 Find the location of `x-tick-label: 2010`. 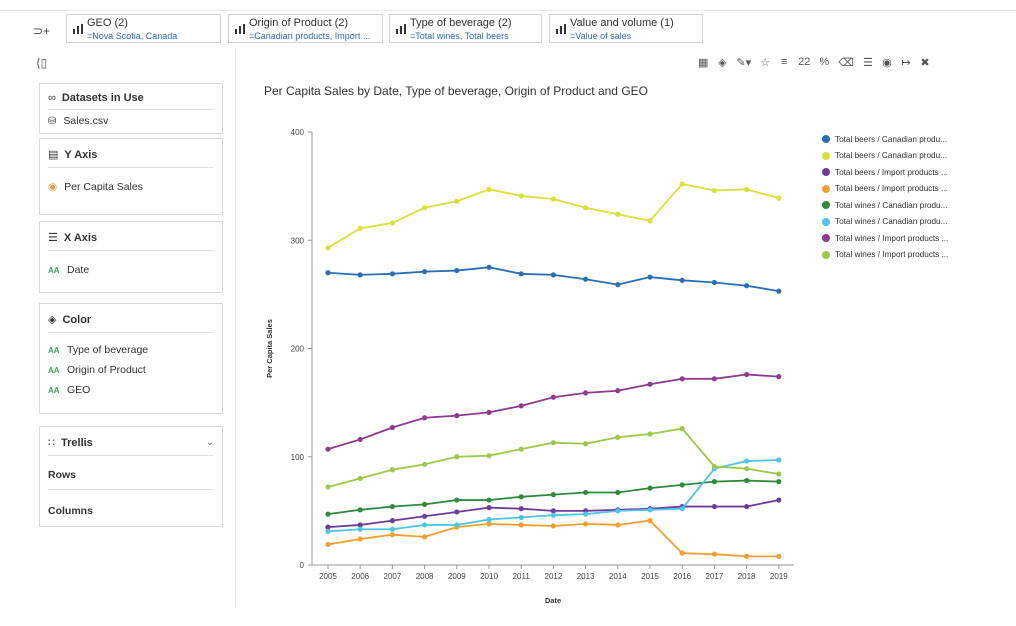

x-tick-label: 2010 is located at coordinates (489, 576).